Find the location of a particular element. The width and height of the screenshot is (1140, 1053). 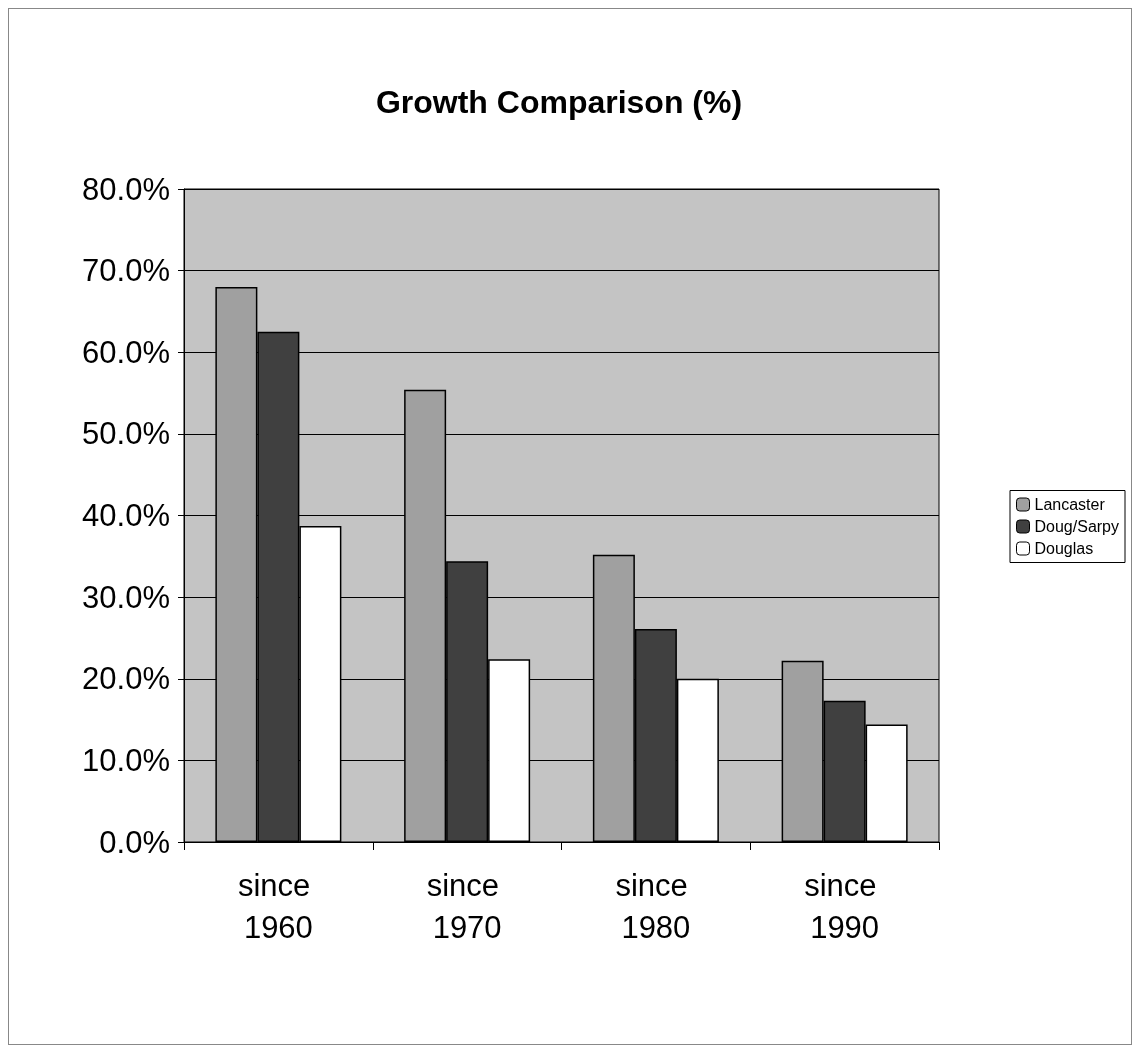

y-tick-label: 70.0% is located at coordinates (126, 271).